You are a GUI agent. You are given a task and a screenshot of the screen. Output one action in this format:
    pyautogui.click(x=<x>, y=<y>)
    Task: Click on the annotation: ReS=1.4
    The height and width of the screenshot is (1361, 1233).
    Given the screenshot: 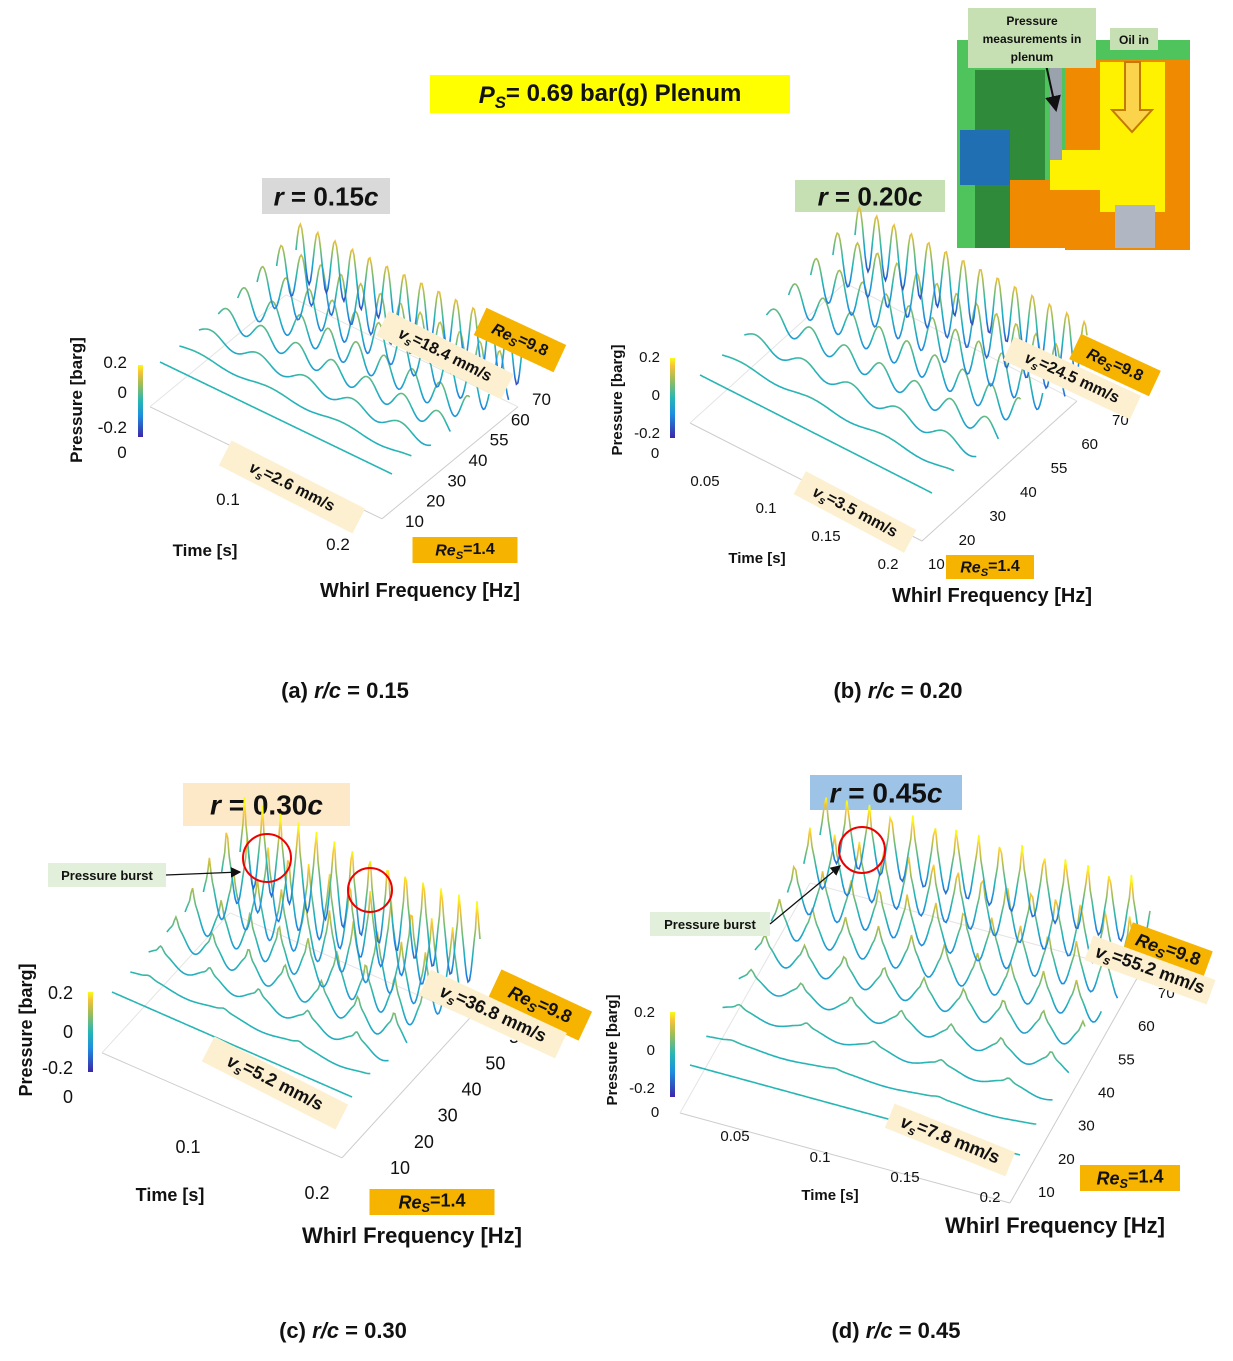 What is the action you would take?
    pyautogui.click(x=465, y=550)
    